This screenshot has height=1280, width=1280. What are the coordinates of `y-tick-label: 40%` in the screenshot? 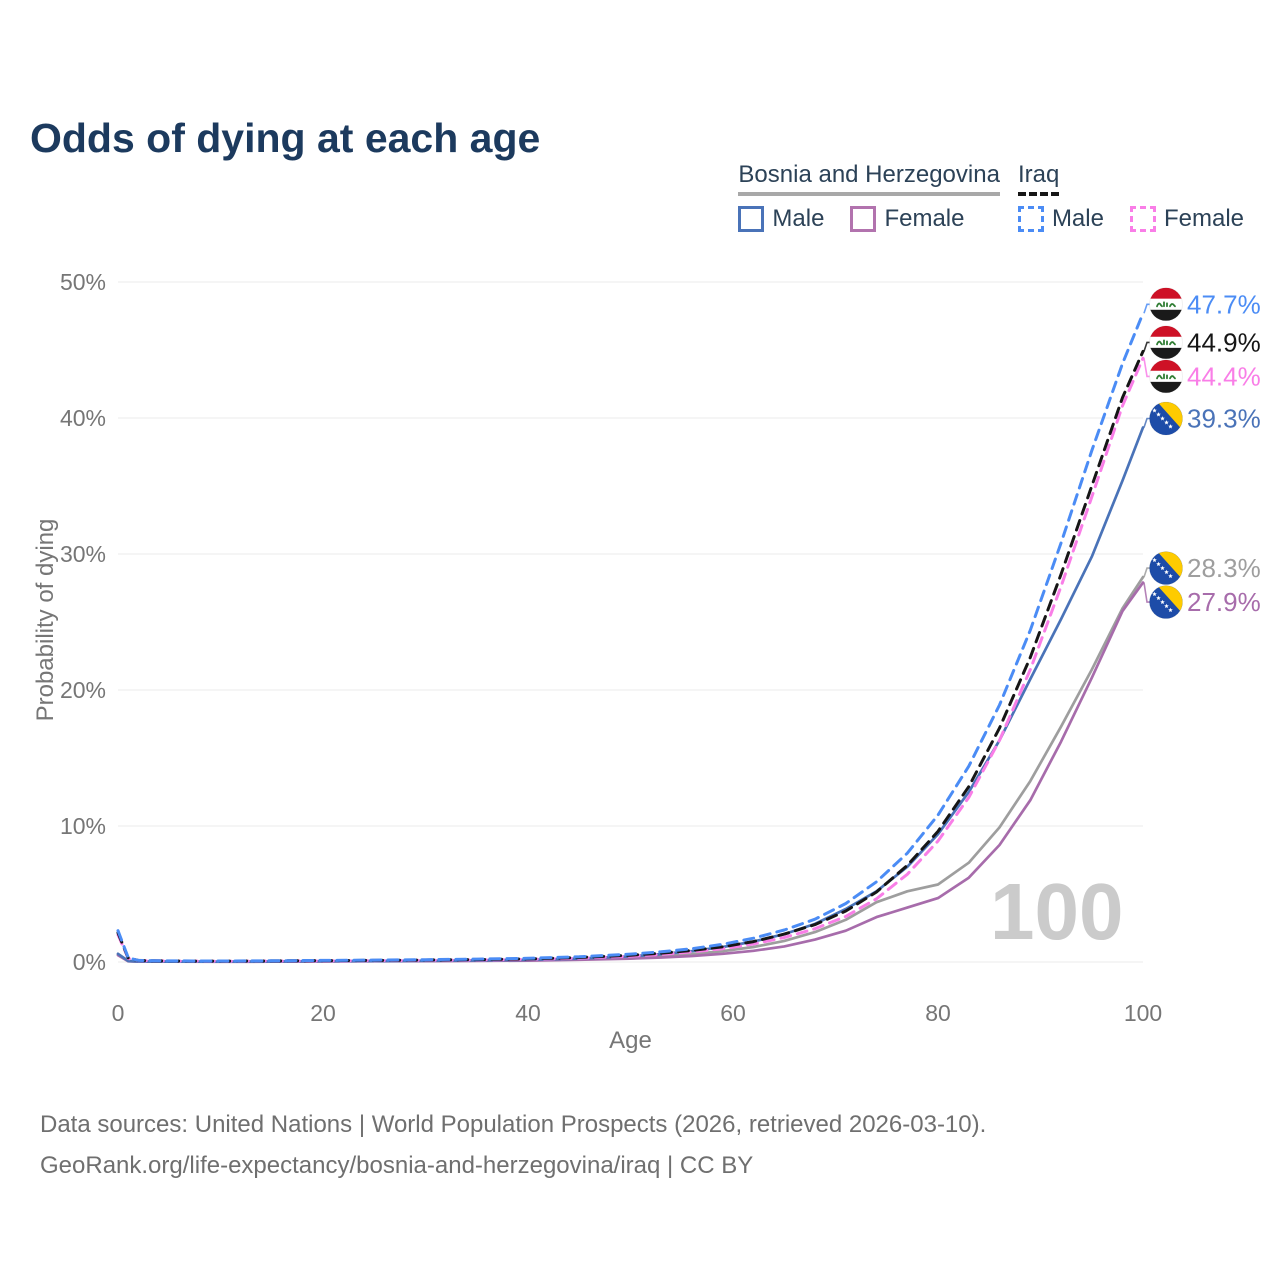 It's located at (83, 418).